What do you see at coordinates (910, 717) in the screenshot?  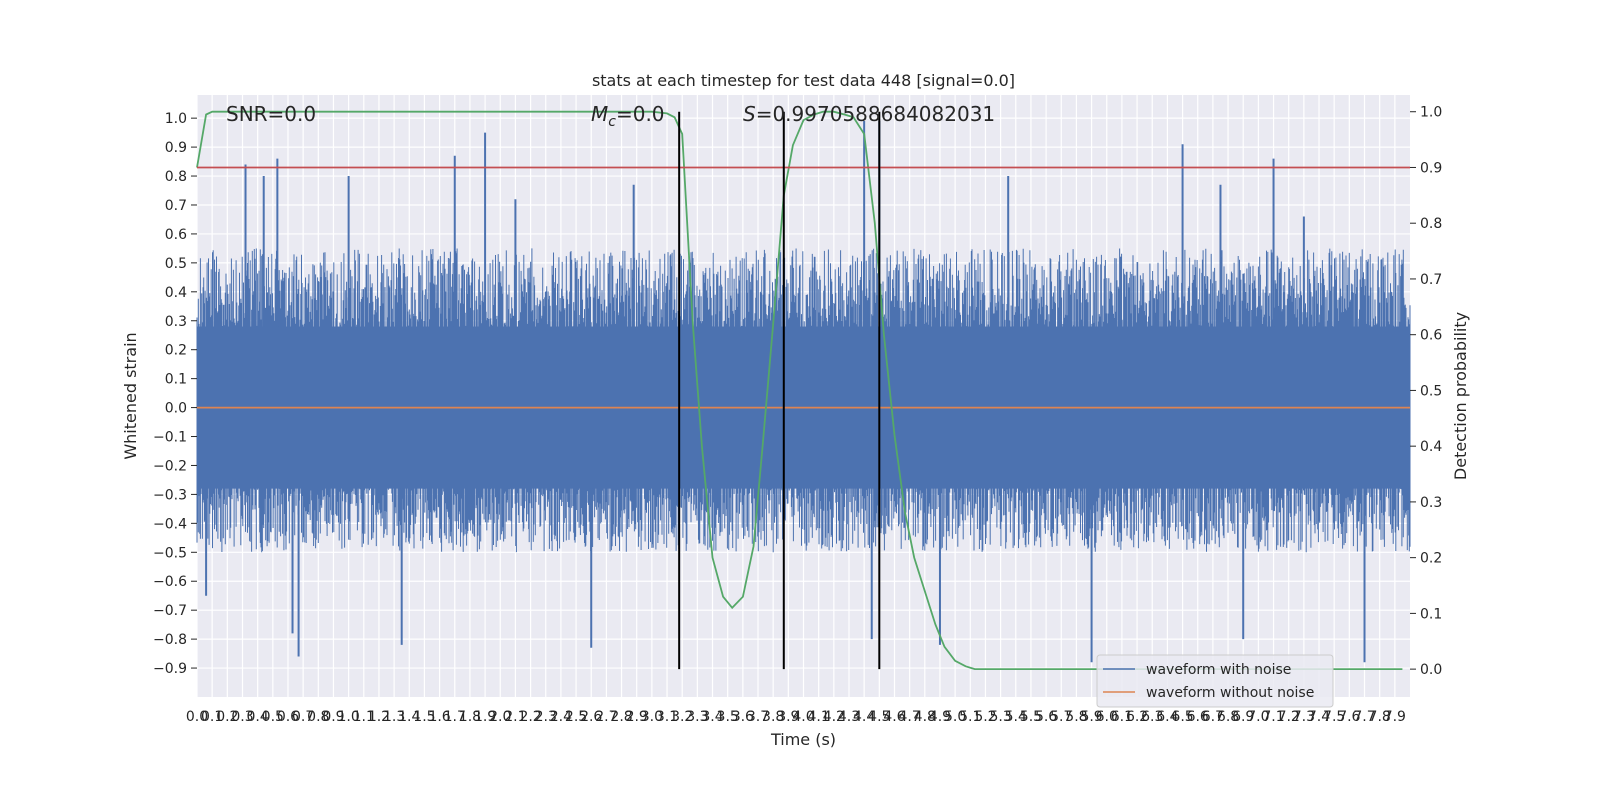 I see `x-tick-label: 4.7` at bounding box center [910, 717].